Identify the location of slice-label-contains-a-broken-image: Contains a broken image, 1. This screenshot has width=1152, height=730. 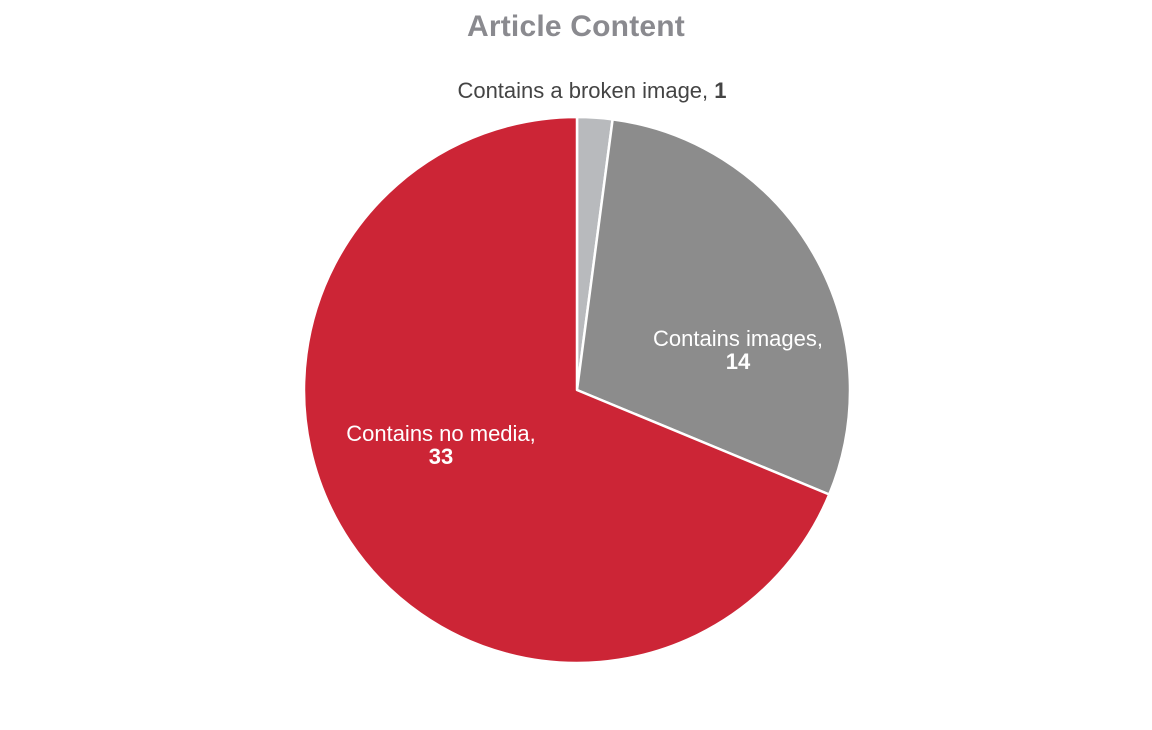
(591, 90).